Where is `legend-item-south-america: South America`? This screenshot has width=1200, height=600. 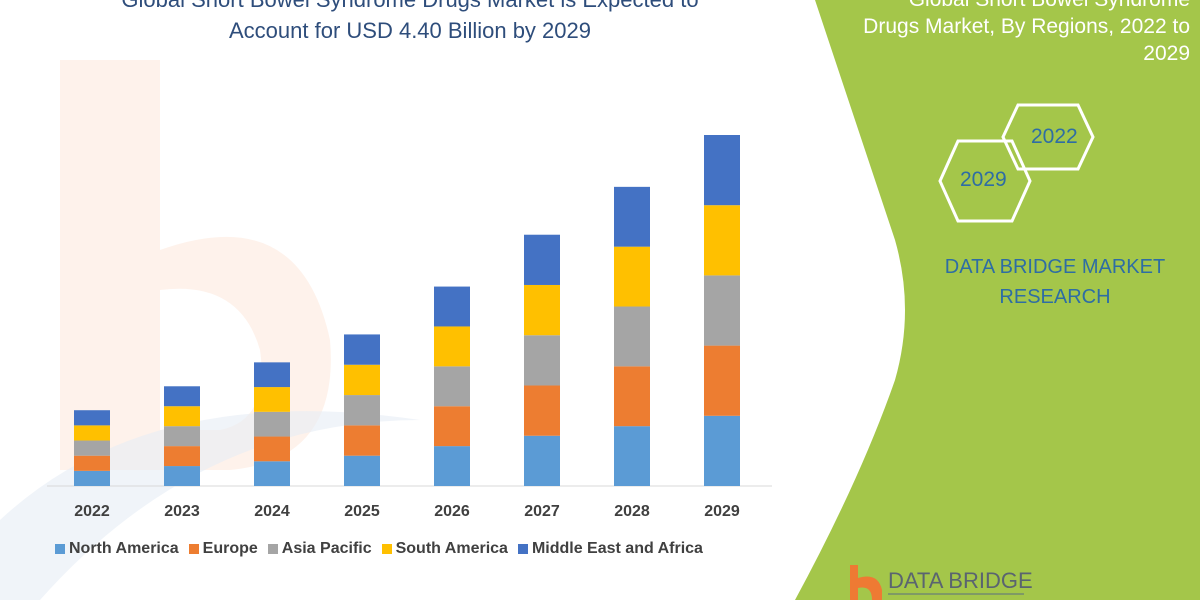 legend-item-south-america: South America is located at coordinates (444, 549).